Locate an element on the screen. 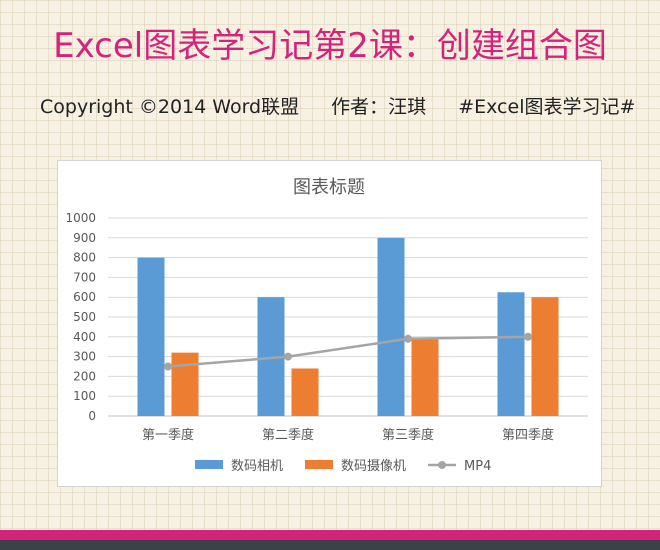 This screenshot has height=550, width=660. footer-band-pink is located at coordinates (330, 535).